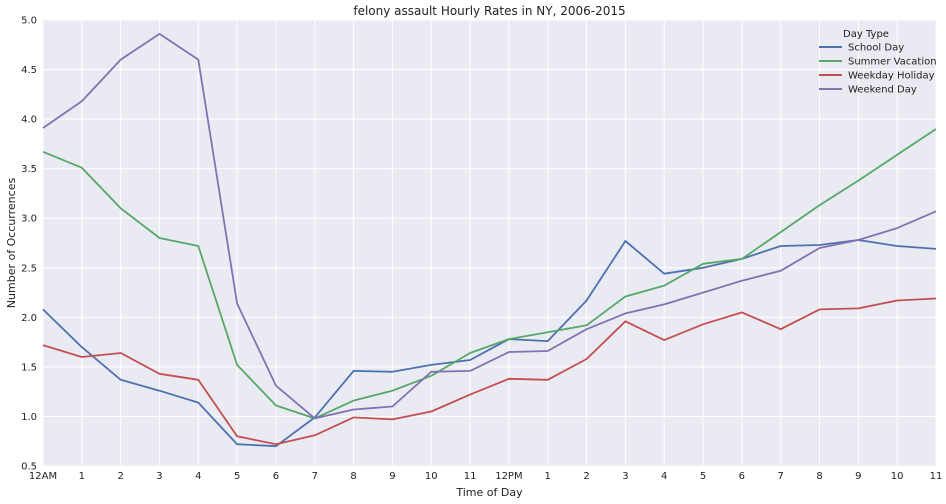  What do you see at coordinates (43, 476) in the screenshot?
I see `x-tick-label: 12AM` at bounding box center [43, 476].